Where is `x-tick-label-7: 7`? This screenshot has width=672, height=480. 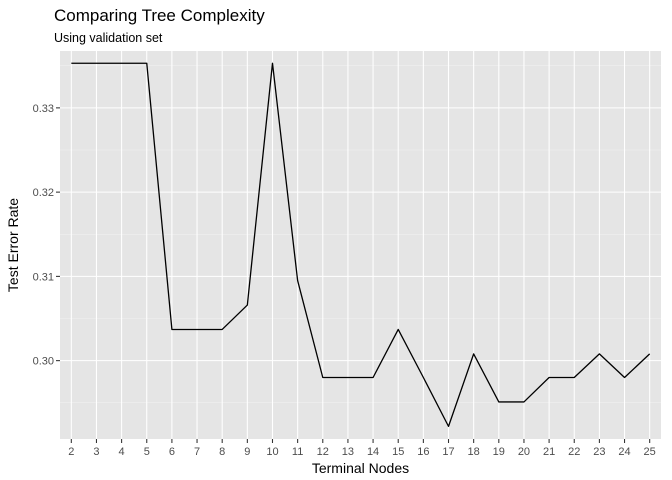 x-tick-label-7: 7 is located at coordinates (197, 452).